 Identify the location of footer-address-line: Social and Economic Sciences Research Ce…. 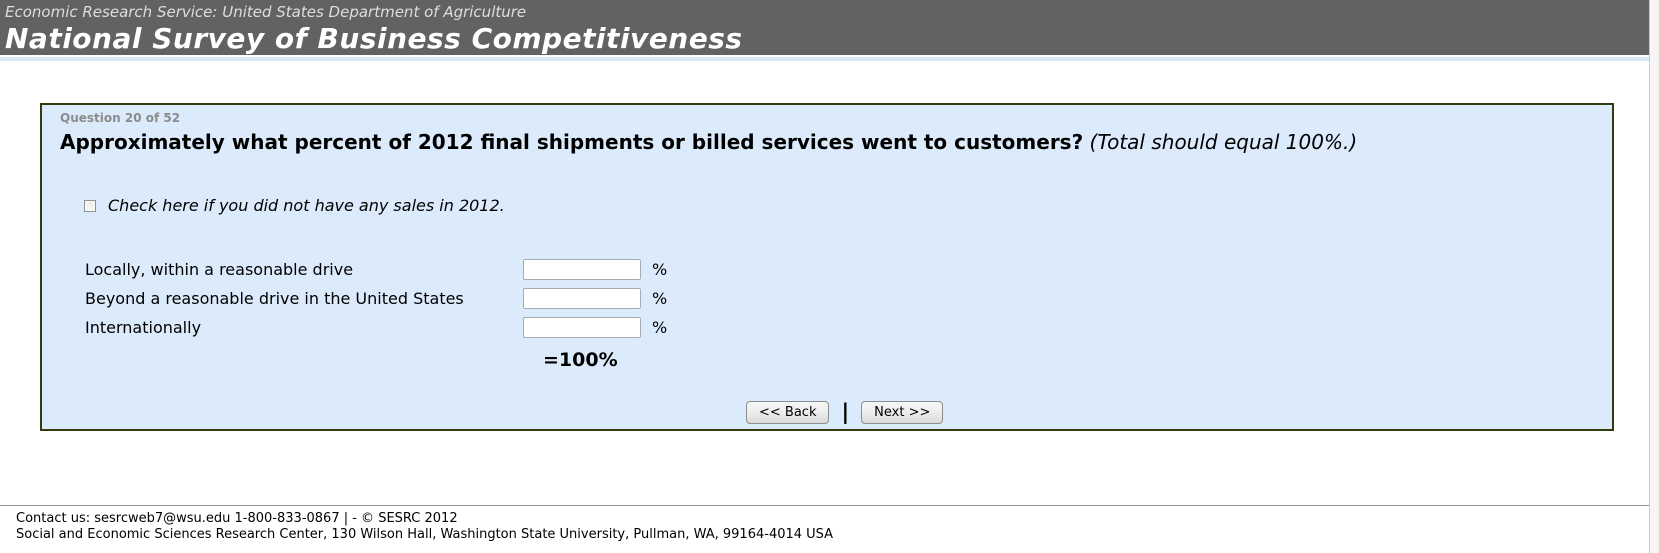
(425, 534).